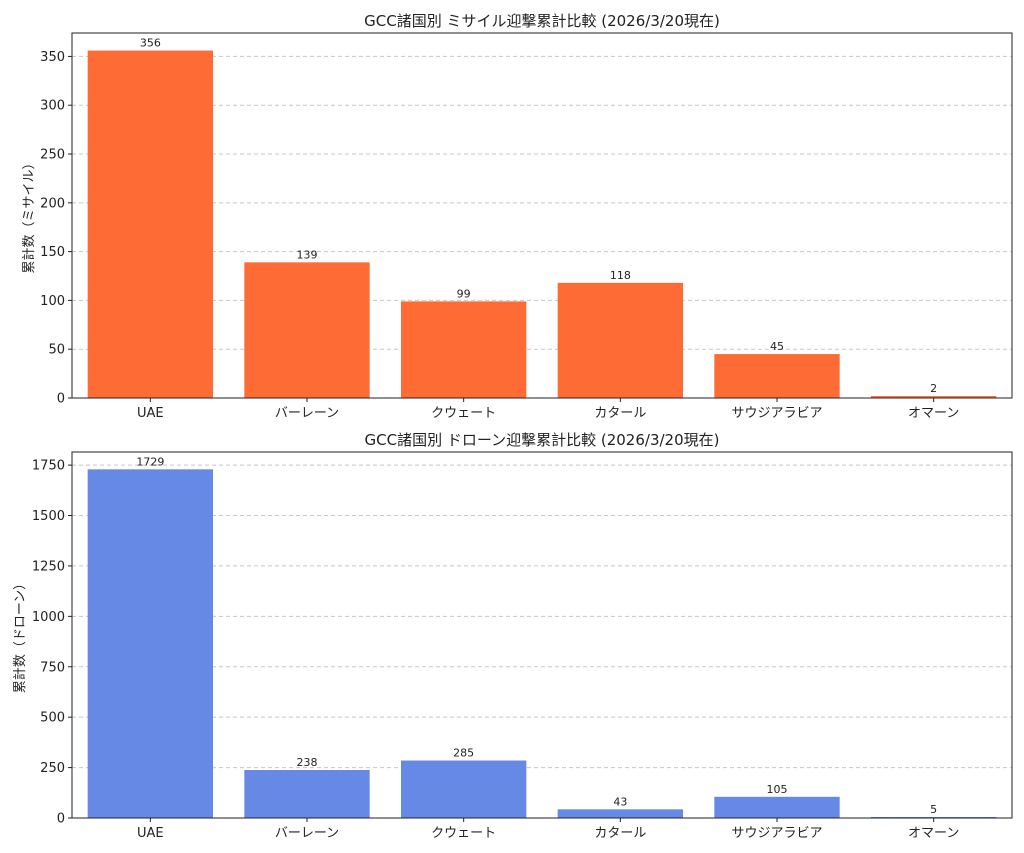 This screenshot has height=853, width=1024. Describe the element at coordinates (48, 466) in the screenshot. I see `y-tick-label: 1750` at that location.